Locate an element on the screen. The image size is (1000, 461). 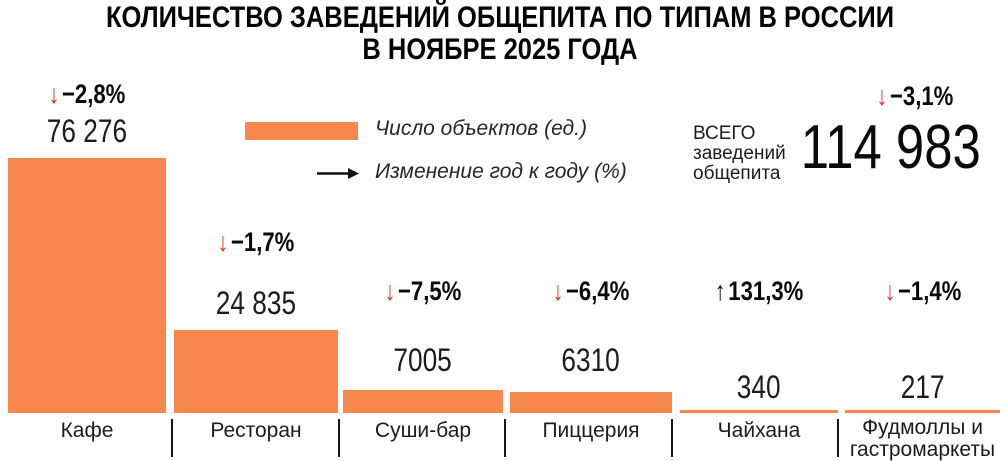
legend-bar-label: Число объектов (ед.) is located at coordinates (481, 128).